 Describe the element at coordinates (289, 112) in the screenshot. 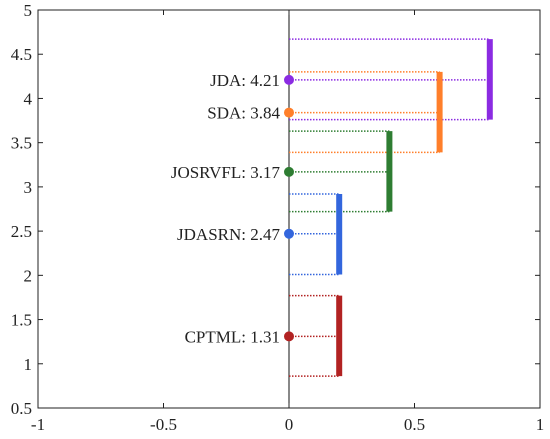

I see `rank-point-sda` at that location.